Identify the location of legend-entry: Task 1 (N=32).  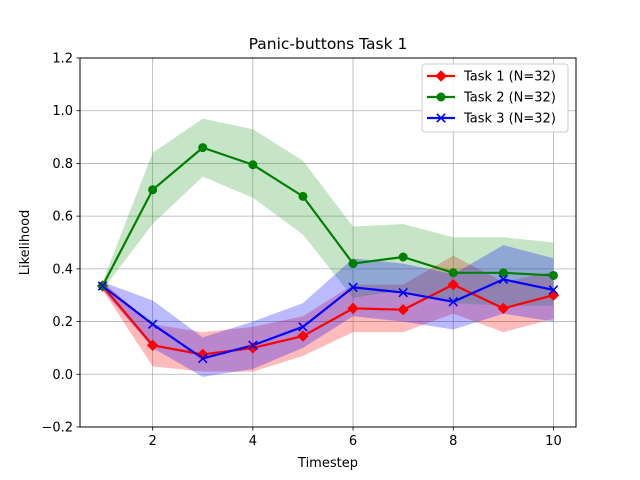
(491, 77).